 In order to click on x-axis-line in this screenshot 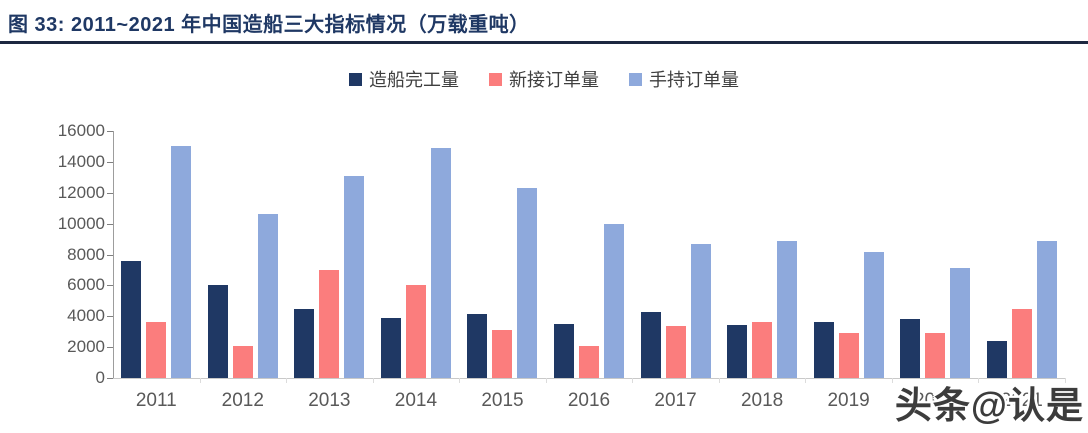, I will do `click(589, 378)`.